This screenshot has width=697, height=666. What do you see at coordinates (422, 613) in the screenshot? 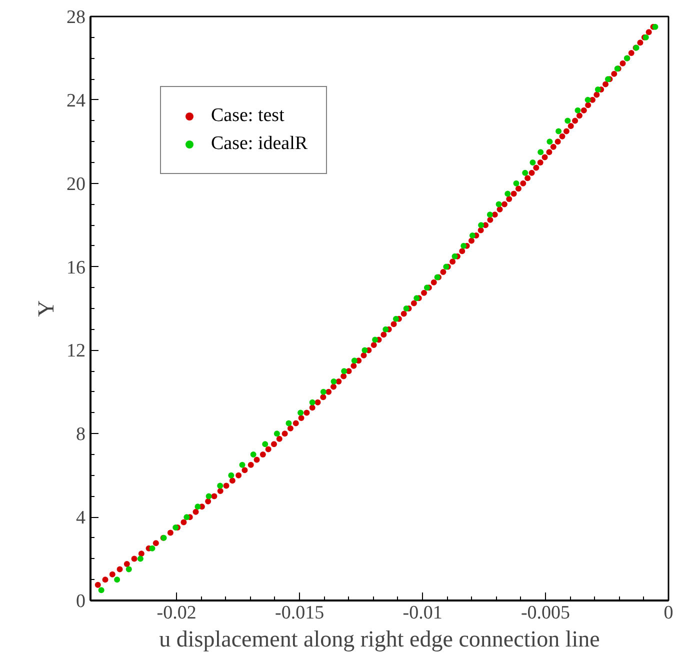
I see `x-tick-label: -0.01` at bounding box center [422, 613].